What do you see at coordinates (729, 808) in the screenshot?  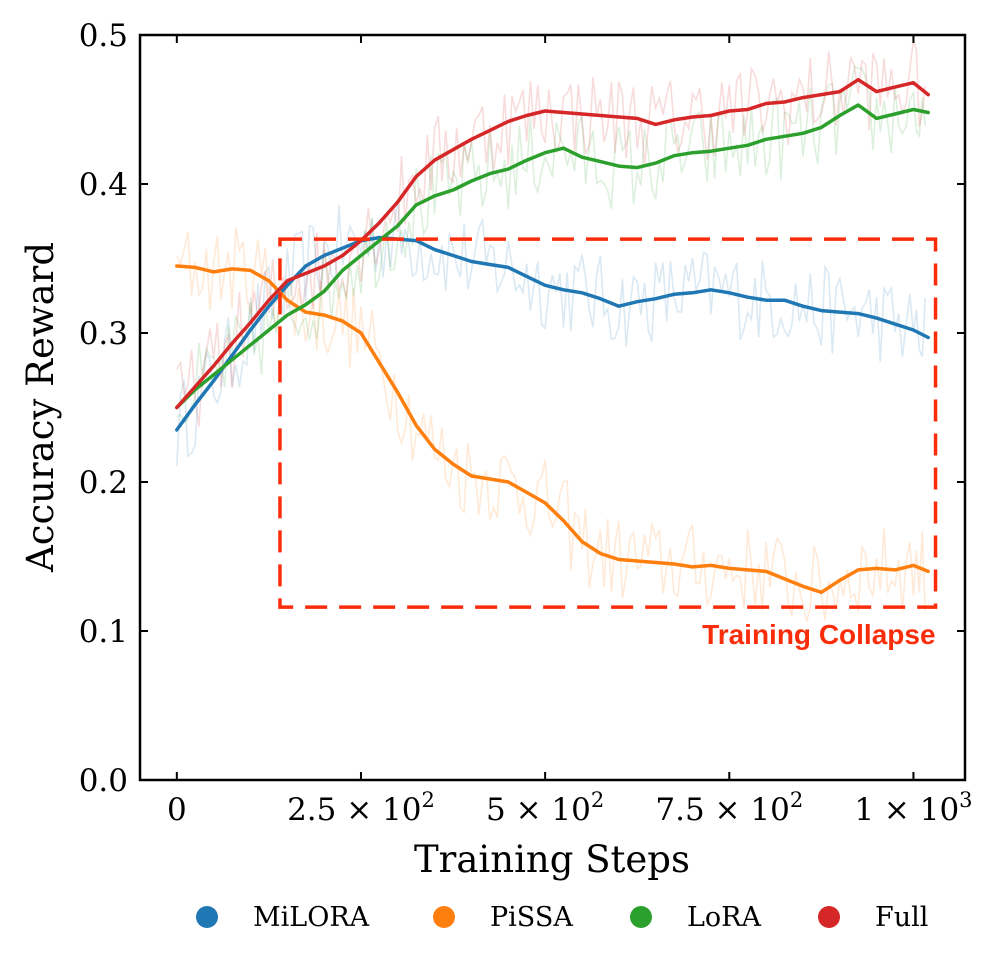 I see `x-tick-label: 7.5 × 10²` at bounding box center [729, 808].